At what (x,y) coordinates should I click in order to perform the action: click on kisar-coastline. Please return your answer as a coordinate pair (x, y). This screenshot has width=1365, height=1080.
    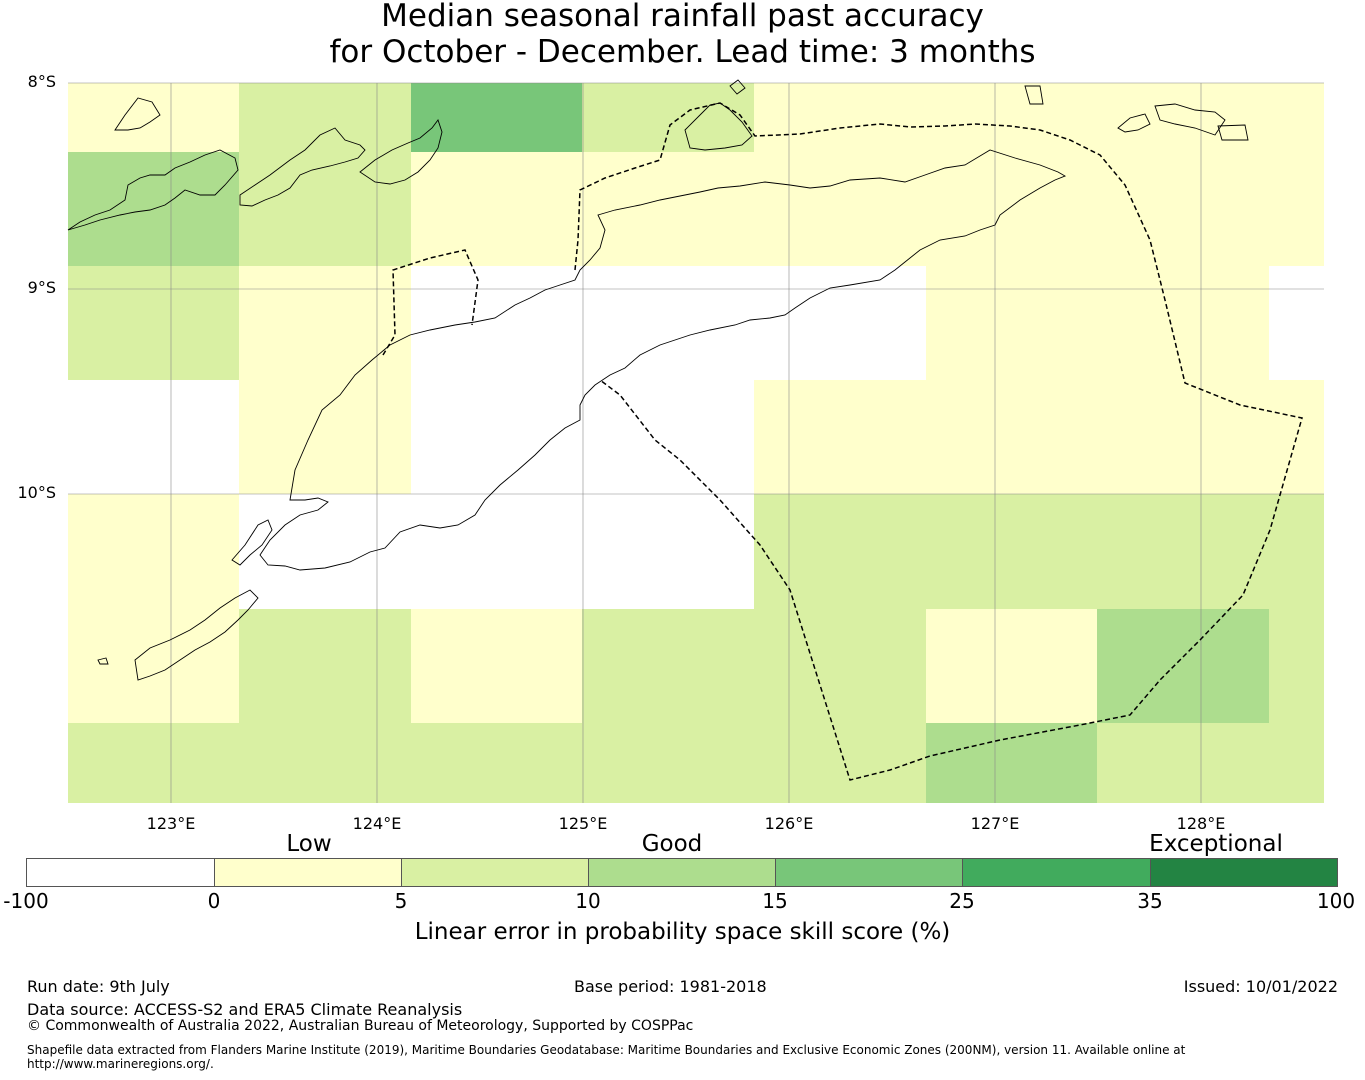
    Looking at the image, I should click on (1034, 95).